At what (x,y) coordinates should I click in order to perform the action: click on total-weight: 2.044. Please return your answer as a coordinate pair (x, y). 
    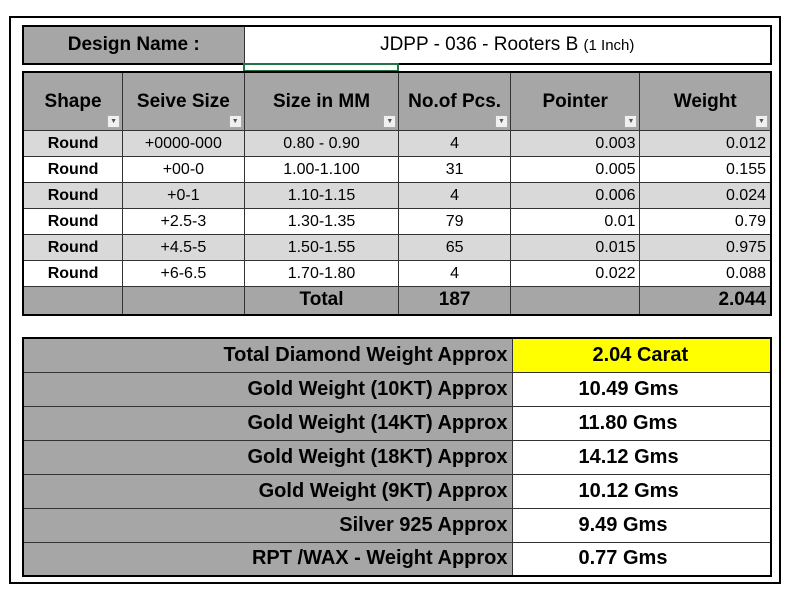
    Looking at the image, I should click on (705, 300).